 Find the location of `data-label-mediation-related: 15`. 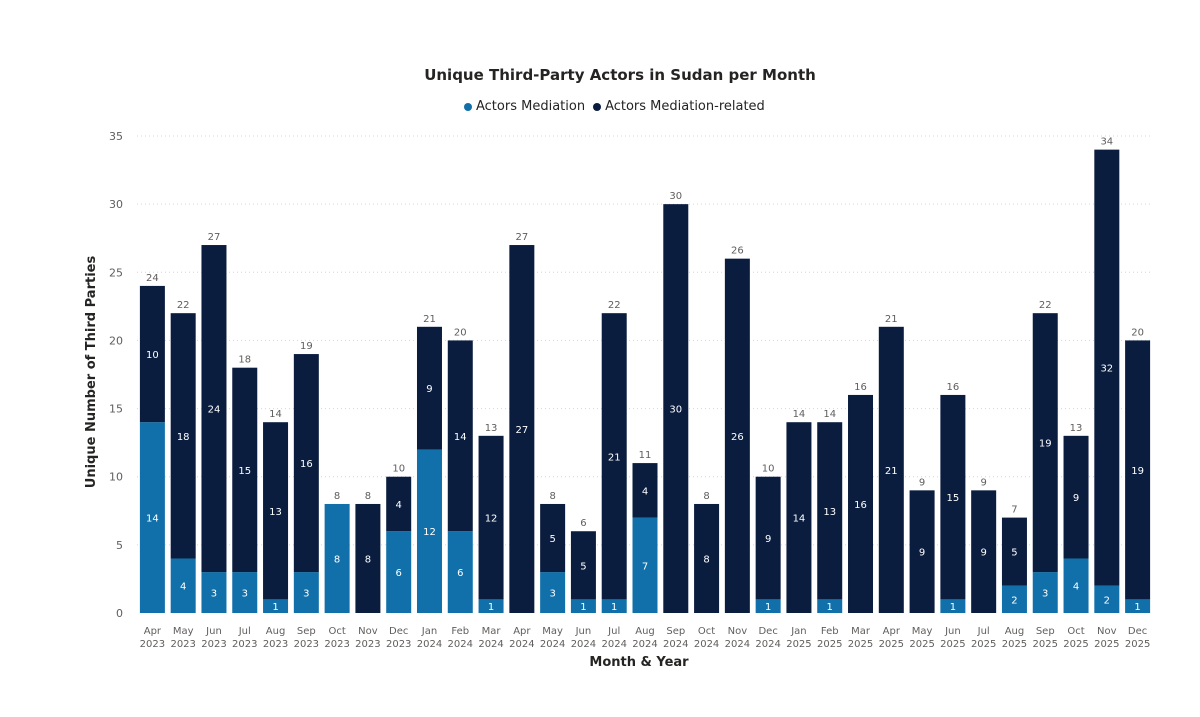

data-label-mediation-related: 15 is located at coordinates (953, 498).